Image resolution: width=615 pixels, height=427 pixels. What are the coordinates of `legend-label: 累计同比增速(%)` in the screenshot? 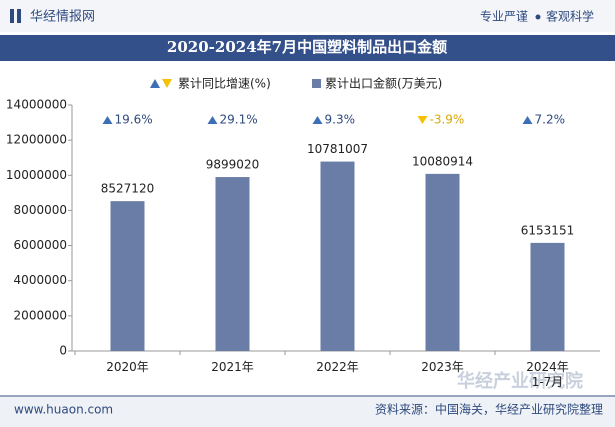 It's located at (224, 84).